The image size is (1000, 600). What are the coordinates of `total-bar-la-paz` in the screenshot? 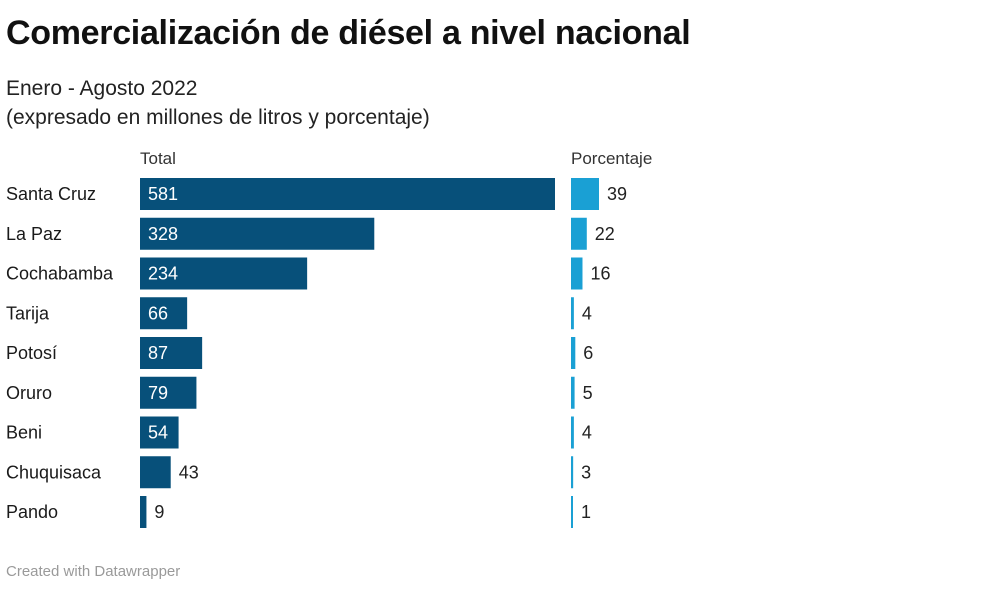 It's located at (257, 233).